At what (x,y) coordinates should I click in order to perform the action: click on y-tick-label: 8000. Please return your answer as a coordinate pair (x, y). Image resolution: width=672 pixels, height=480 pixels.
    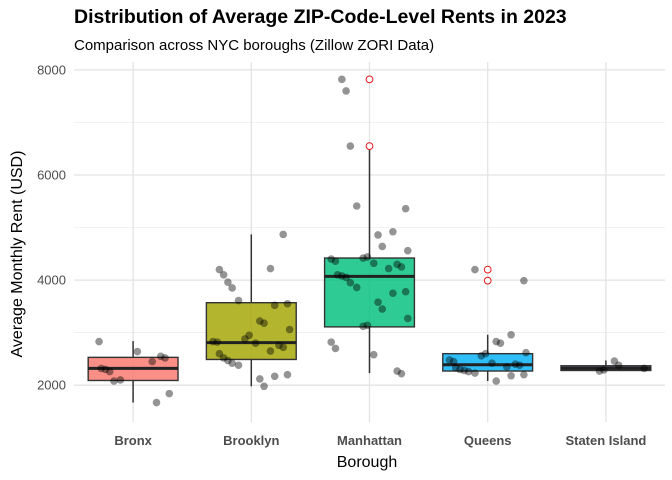
    Looking at the image, I should click on (51, 69).